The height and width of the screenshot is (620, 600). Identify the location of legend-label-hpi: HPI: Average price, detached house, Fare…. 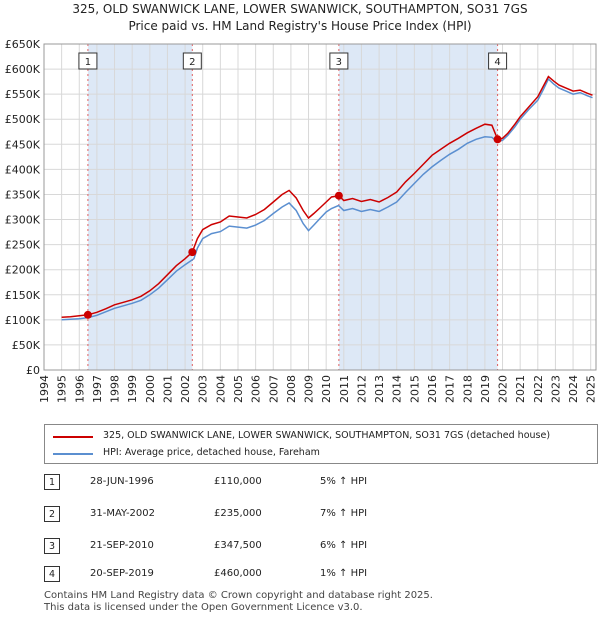
(211, 452).